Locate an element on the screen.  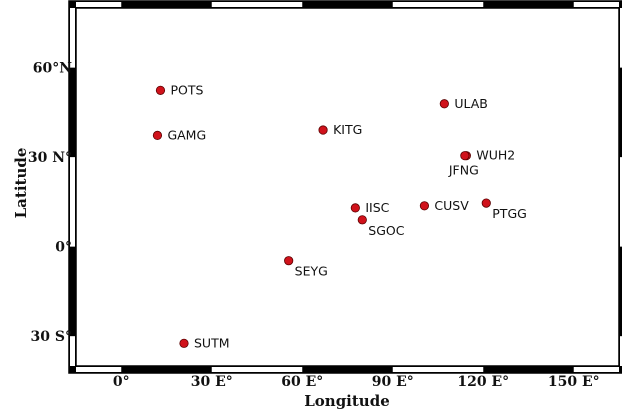
x-tick-label: 60 E° is located at coordinates (302, 382).